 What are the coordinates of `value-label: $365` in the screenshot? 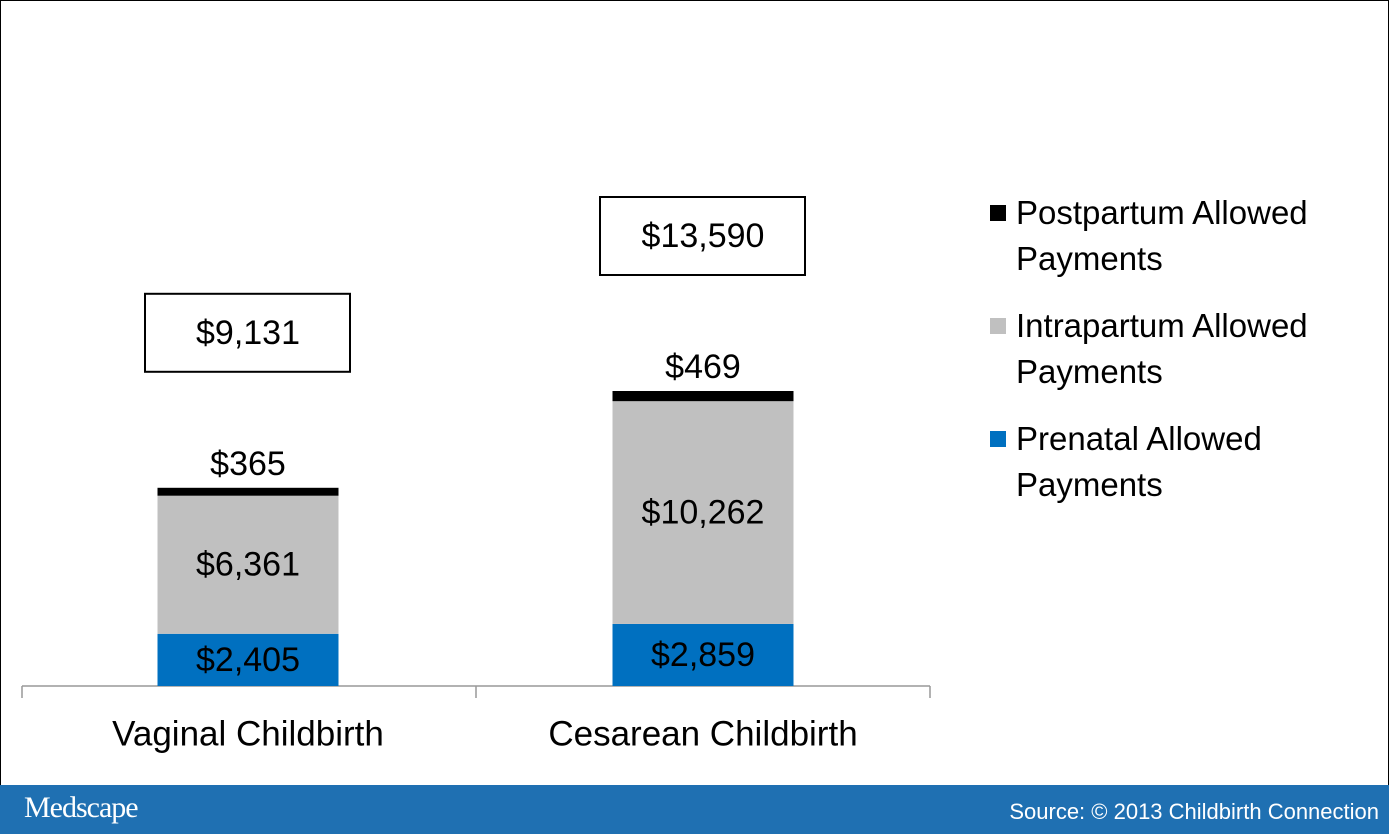 It's located at (248, 464).